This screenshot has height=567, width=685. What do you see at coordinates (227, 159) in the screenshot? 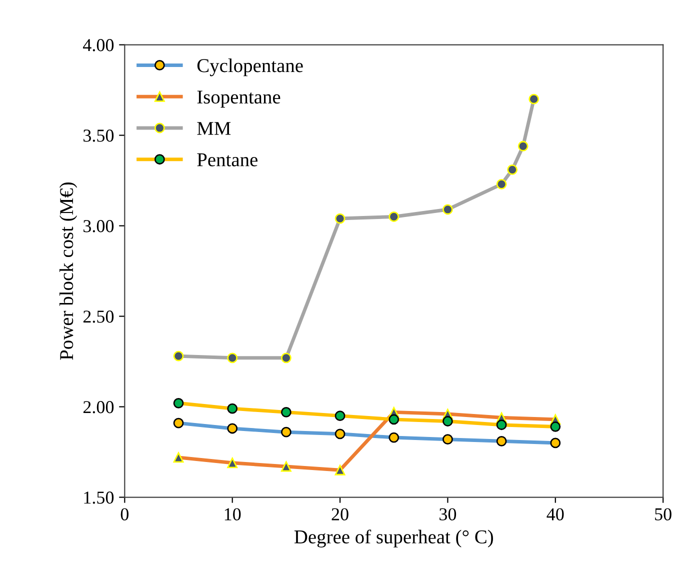
I see `legend-label: Pentane` at bounding box center [227, 159].